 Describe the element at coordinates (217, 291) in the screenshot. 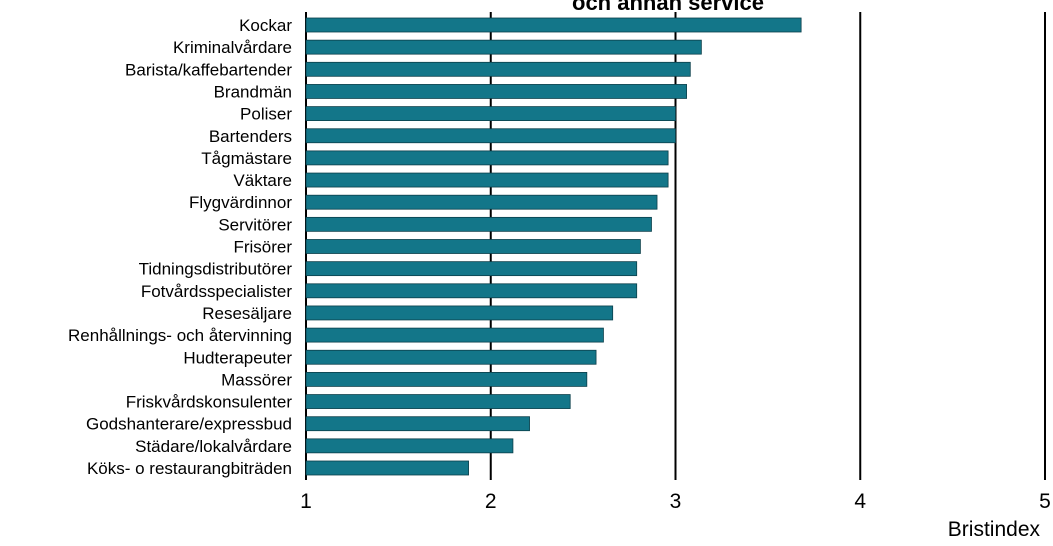

I see `category-label: Fotvårdsspecialister` at that location.